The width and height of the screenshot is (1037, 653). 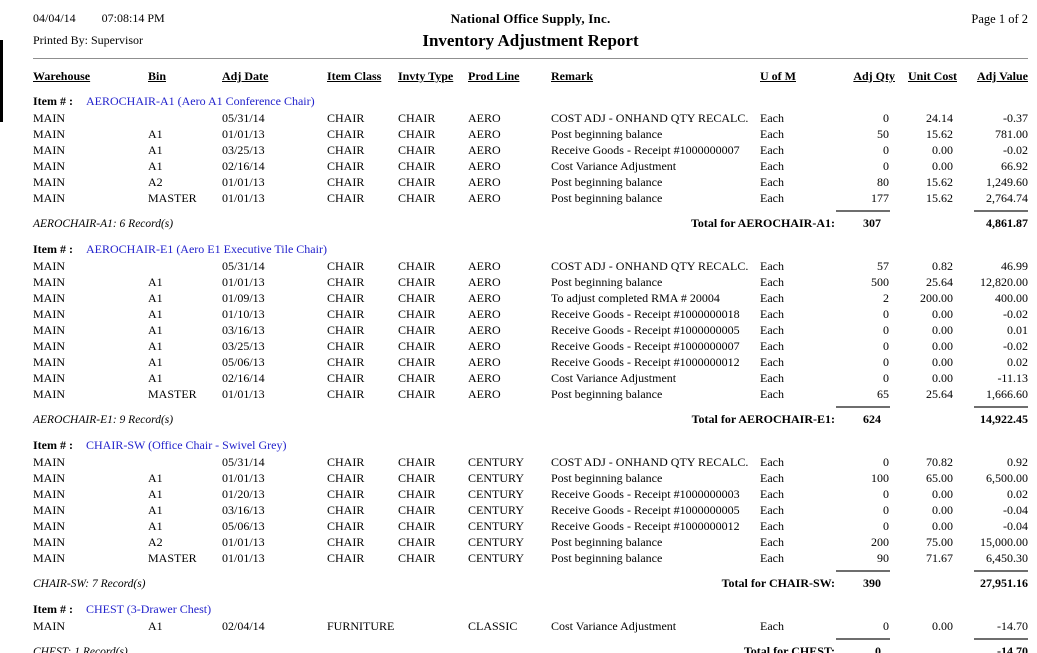 I want to click on group-total-value: 27,951.16, so click(x=992, y=580).